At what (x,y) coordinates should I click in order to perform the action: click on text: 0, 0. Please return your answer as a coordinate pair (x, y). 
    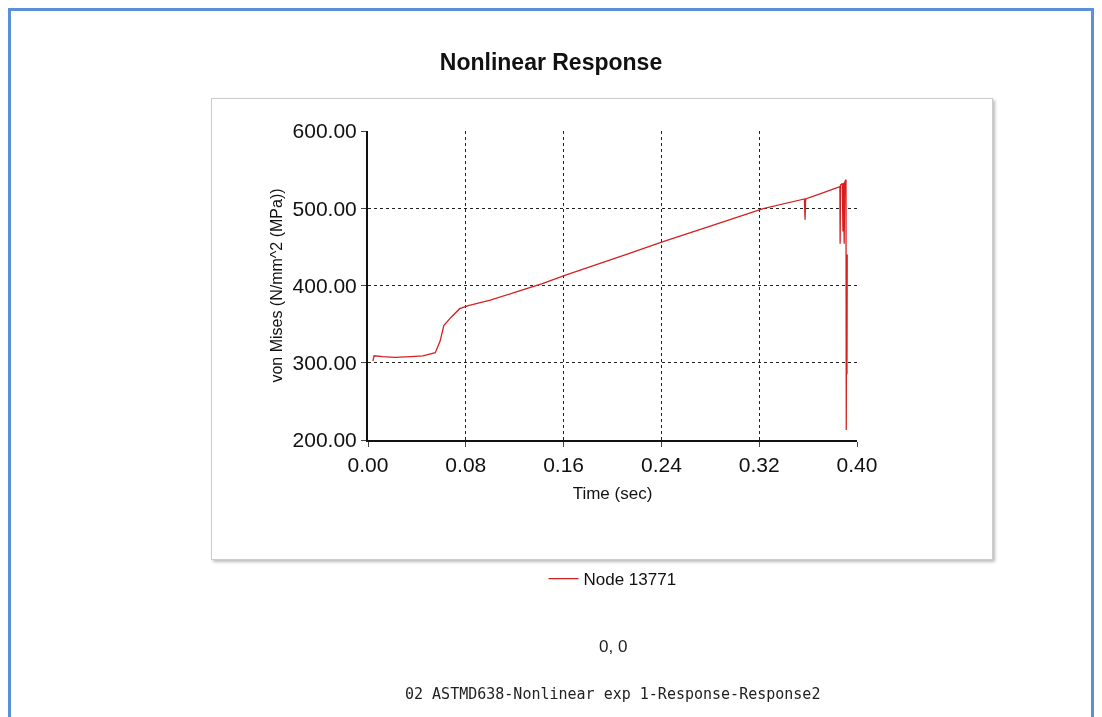
    Looking at the image, I should click on (613, 646).